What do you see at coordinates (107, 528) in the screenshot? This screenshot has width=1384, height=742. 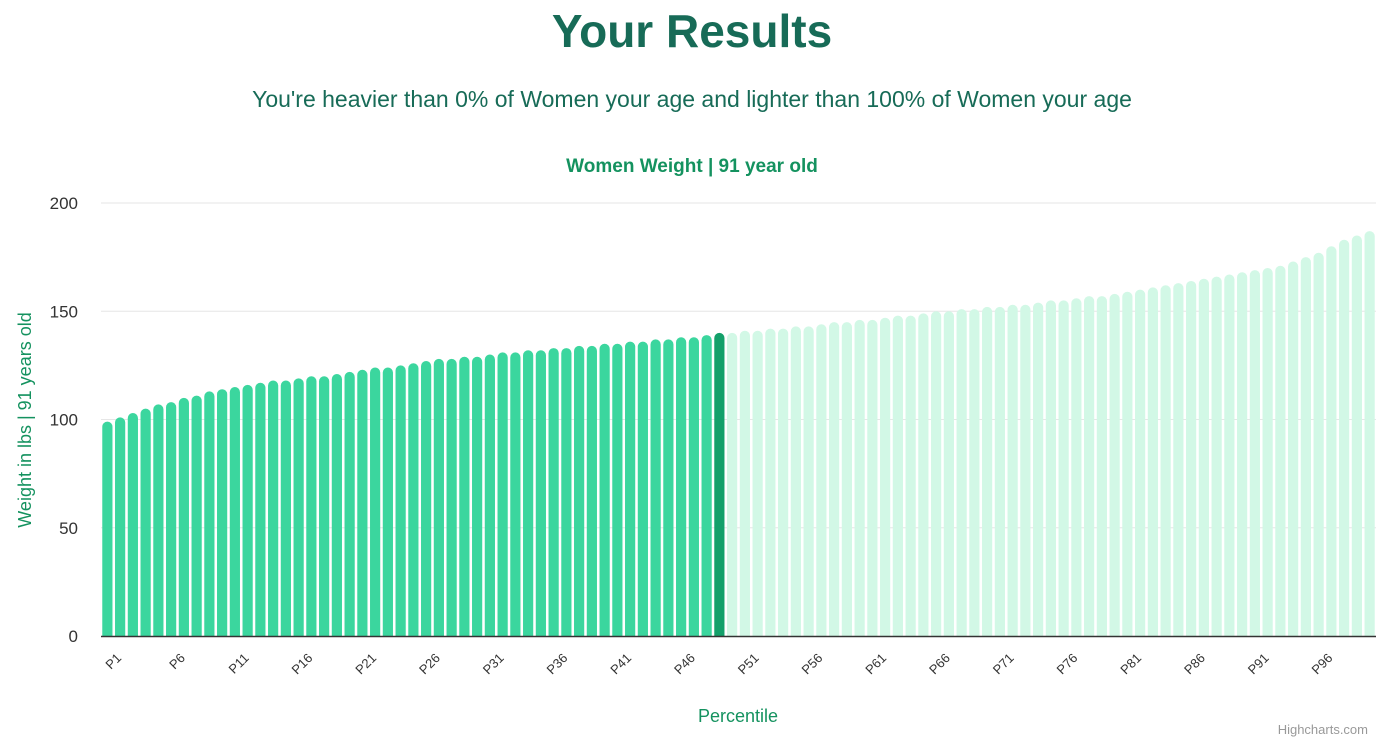 I see `bar-p1` at bounding box center [107, 528].